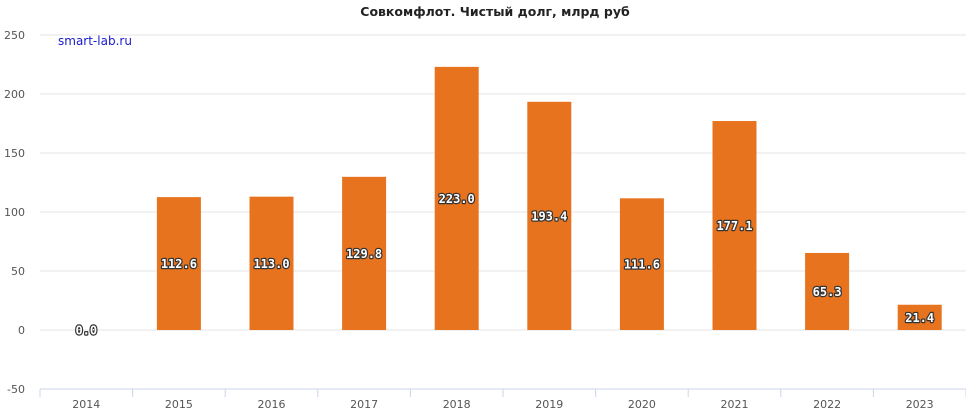 Image resolution: width=966 pixels, height=420 pixels. I want to click on data-label: 0.0, so click(86, 331).